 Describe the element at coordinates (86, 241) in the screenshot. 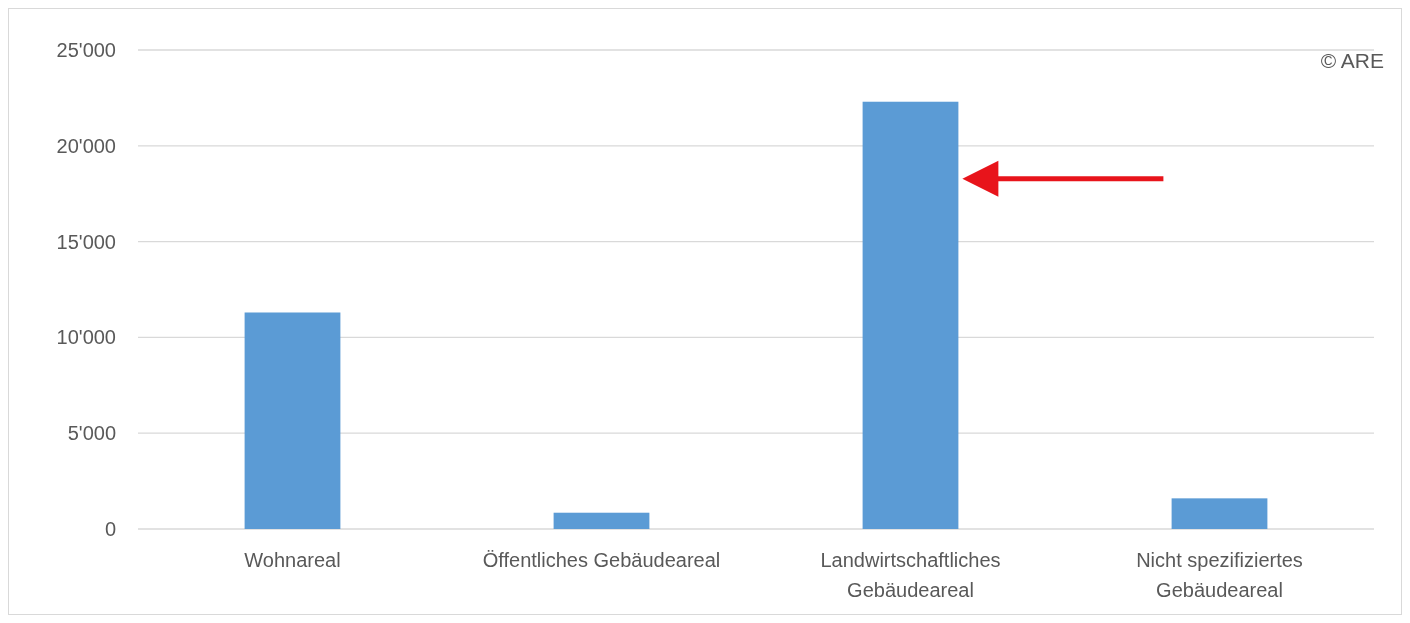

I see `y-tick-label: 15'000` at that location.